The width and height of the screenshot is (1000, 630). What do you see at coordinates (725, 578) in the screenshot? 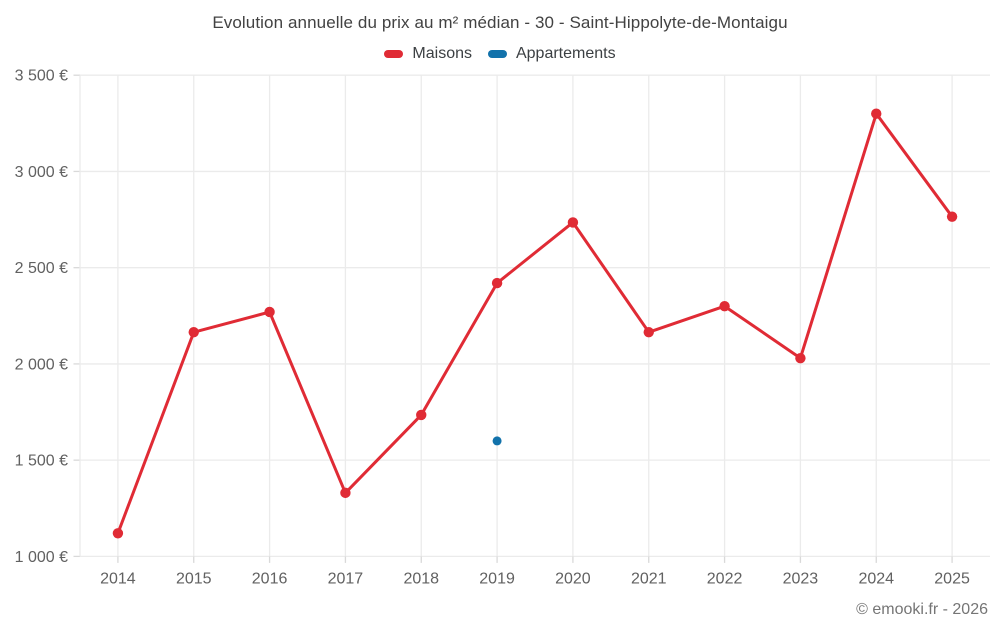
I see `x-tick-label: 2022` at bounding box center [725, 578].